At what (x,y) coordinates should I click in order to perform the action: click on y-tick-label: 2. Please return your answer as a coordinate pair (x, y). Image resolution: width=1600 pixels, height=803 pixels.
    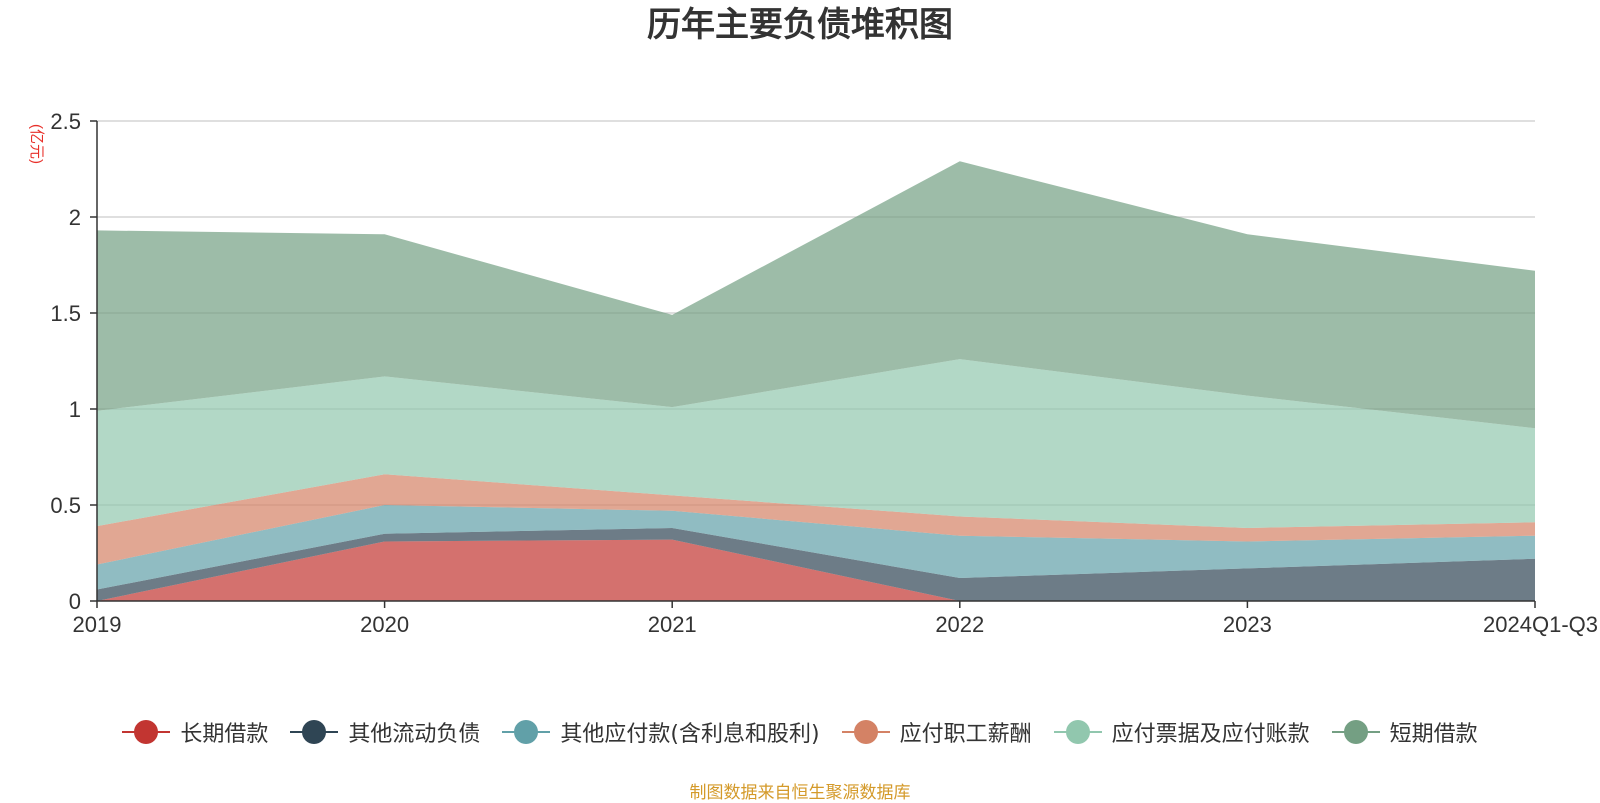
    Looking at the image, I should click on (75, 217).